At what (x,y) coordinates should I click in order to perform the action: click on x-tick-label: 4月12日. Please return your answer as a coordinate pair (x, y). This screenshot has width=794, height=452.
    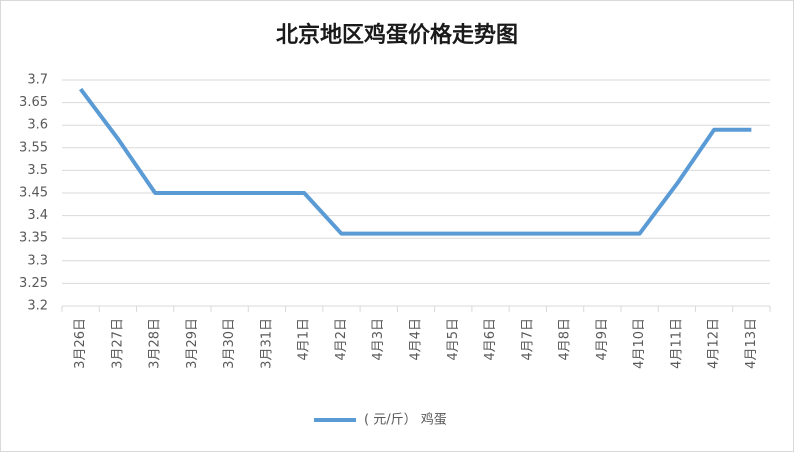
    Looking at the image, I should click on (714, 343).